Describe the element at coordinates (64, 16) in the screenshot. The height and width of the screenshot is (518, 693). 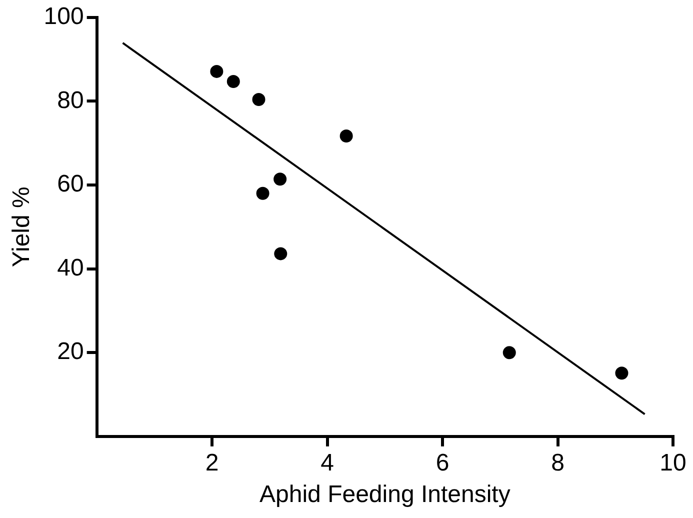
I see `y-tick-label: 100` at that location.